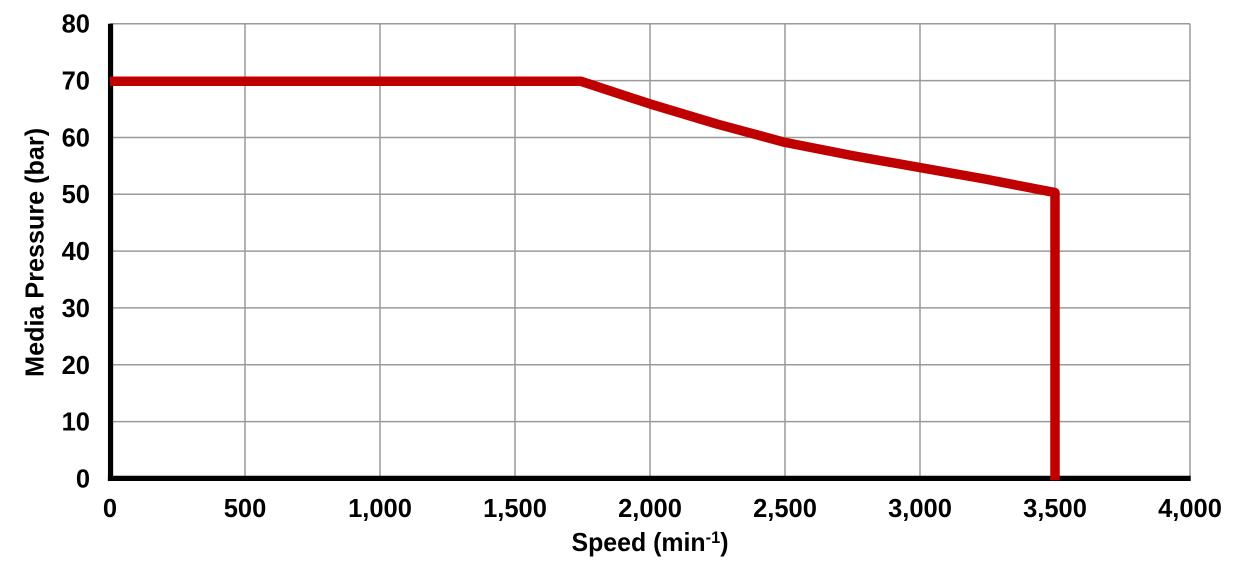 The image size is (1244, 584). What do you see at coordinates (785, 509) in the screenshot?
I see `svg-text: 2,500` at bounding box center [785, 509].